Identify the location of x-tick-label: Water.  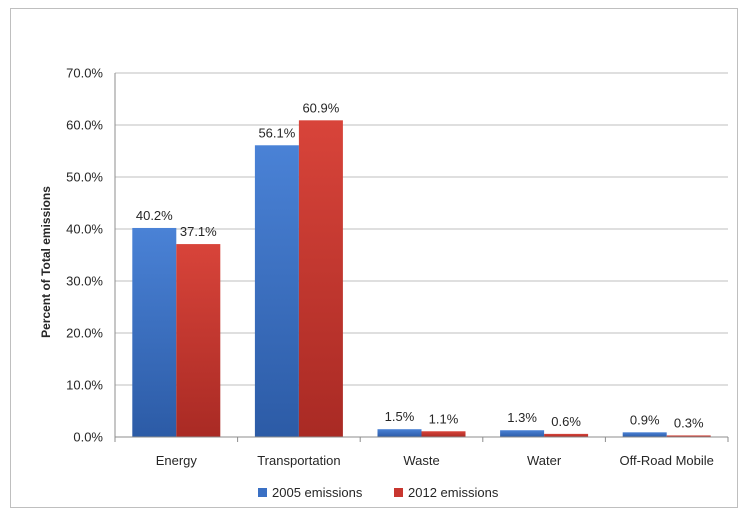
(544, 460).